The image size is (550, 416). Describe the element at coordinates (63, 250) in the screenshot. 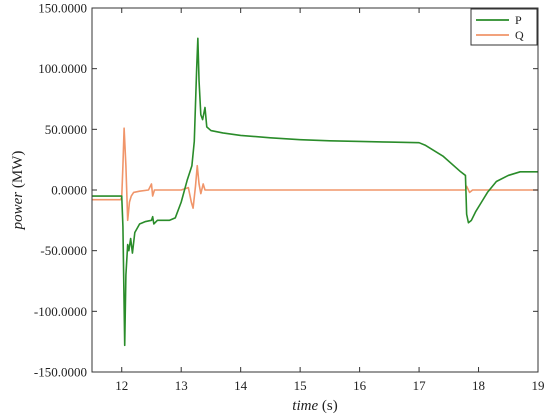

I see `y-tick-label: -50.0000` at that location.